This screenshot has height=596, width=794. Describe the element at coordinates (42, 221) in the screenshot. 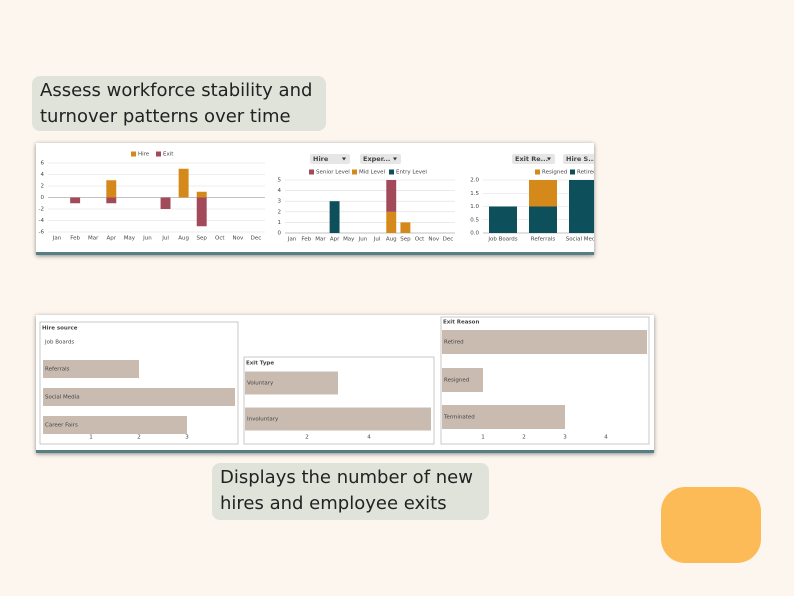

I see `y-tick-label: -4` at that location.